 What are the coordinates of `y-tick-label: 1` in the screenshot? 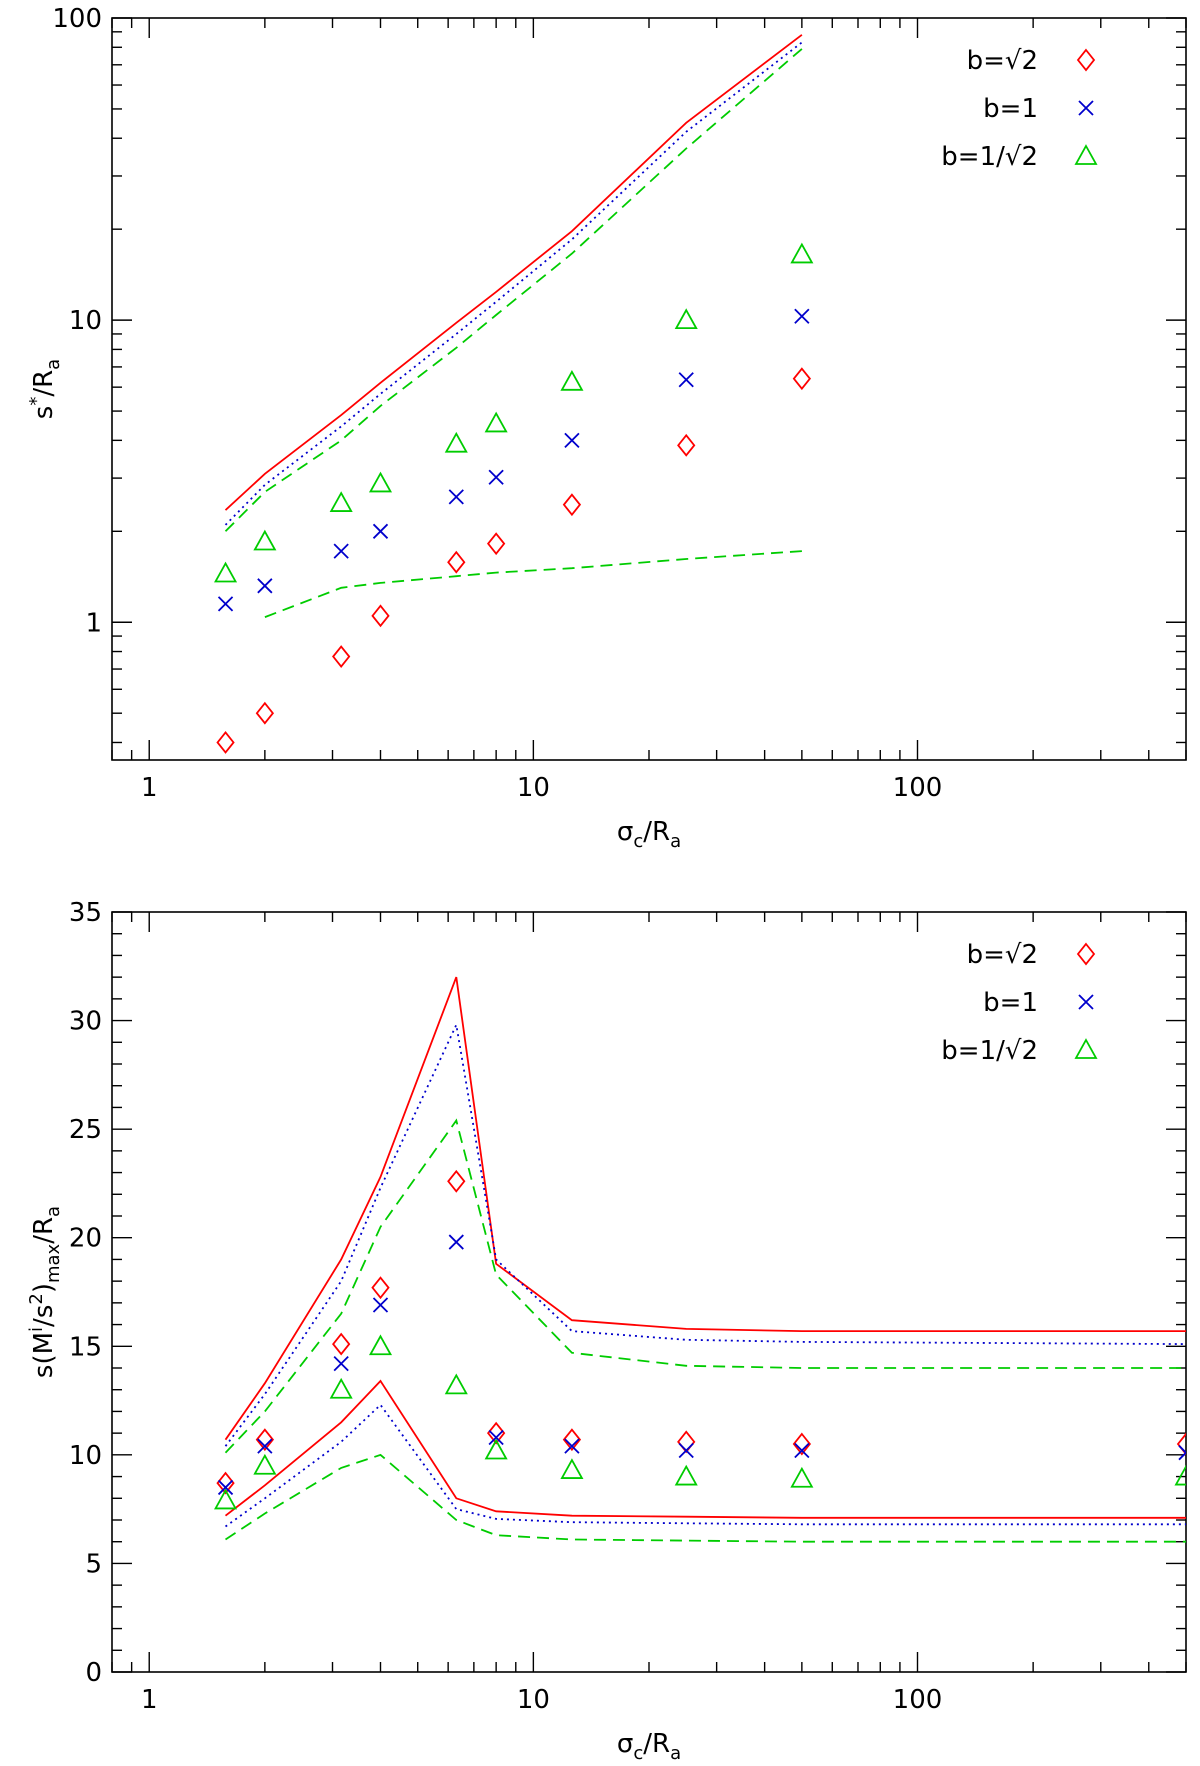 It's located at (93, 623).